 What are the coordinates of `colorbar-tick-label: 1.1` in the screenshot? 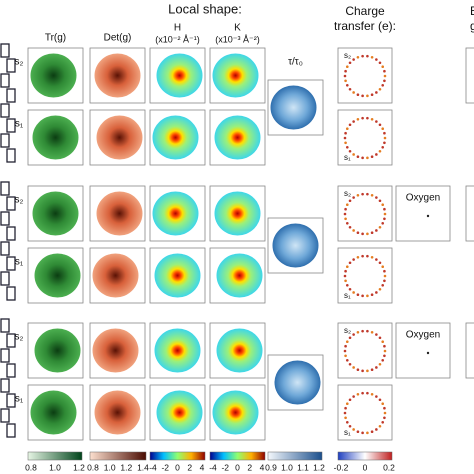 It's located at (303, 467).